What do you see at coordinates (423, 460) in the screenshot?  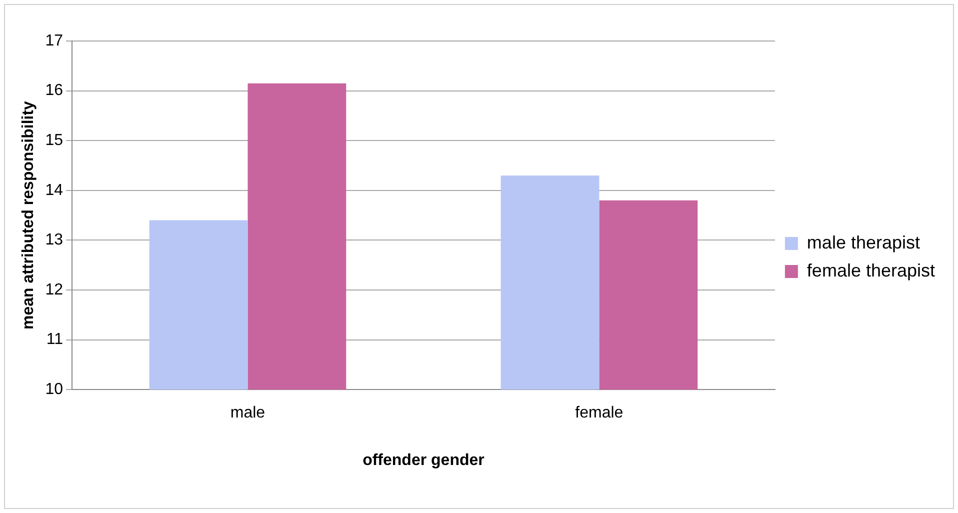 I see `x-axis-title: offender gender` at bounding box center [423, 460].